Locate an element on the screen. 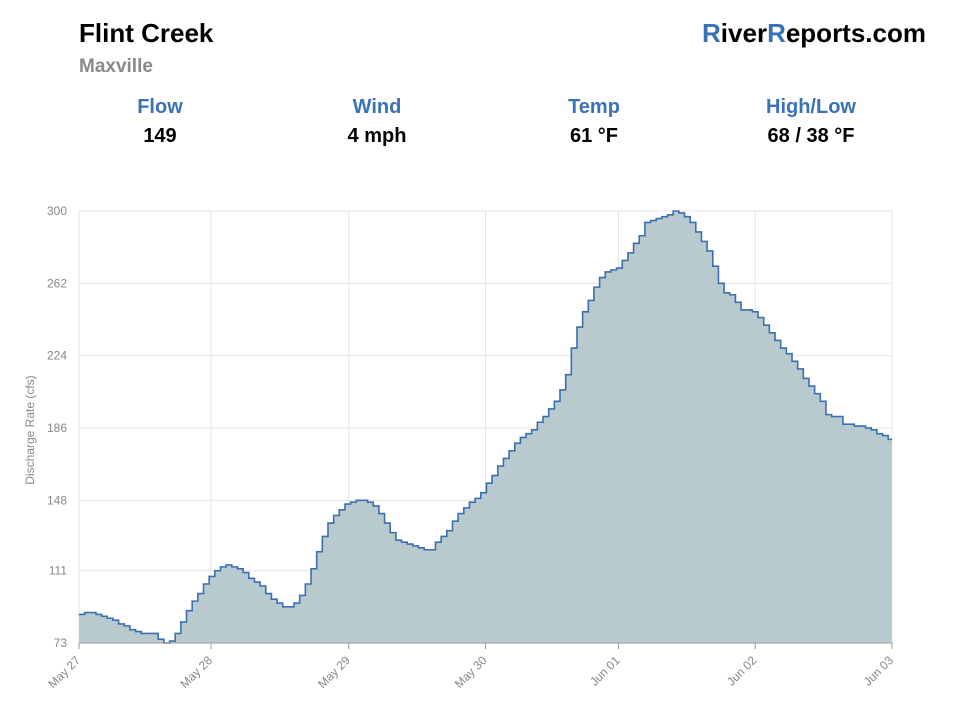 This screenshot has width=960, height=720. stat-high-low-value: 68 / 38 °F is located at coordinates (811, 136).